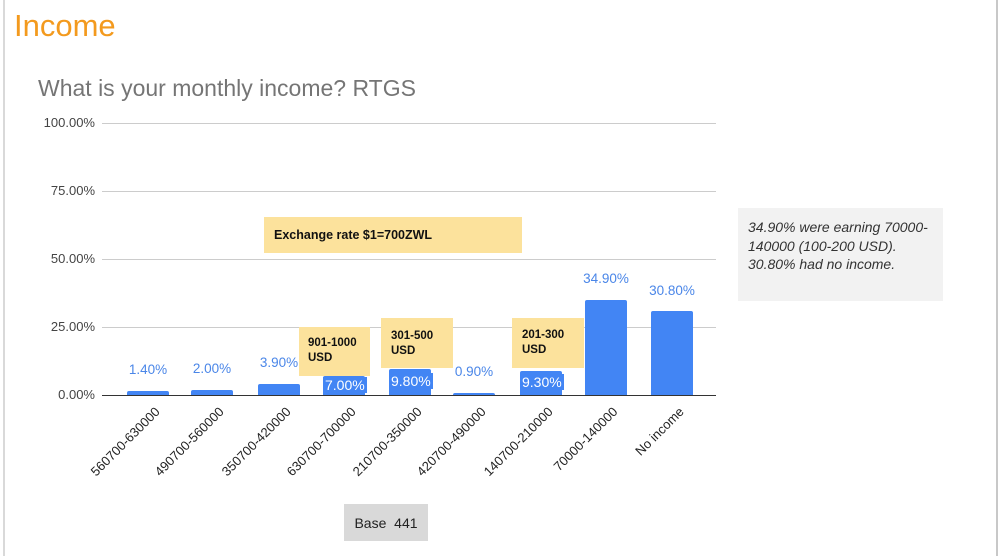  Describe the element at coordinates (69, 122) in the screenshot. I see `y-tick-100: 100.00%` at that location.